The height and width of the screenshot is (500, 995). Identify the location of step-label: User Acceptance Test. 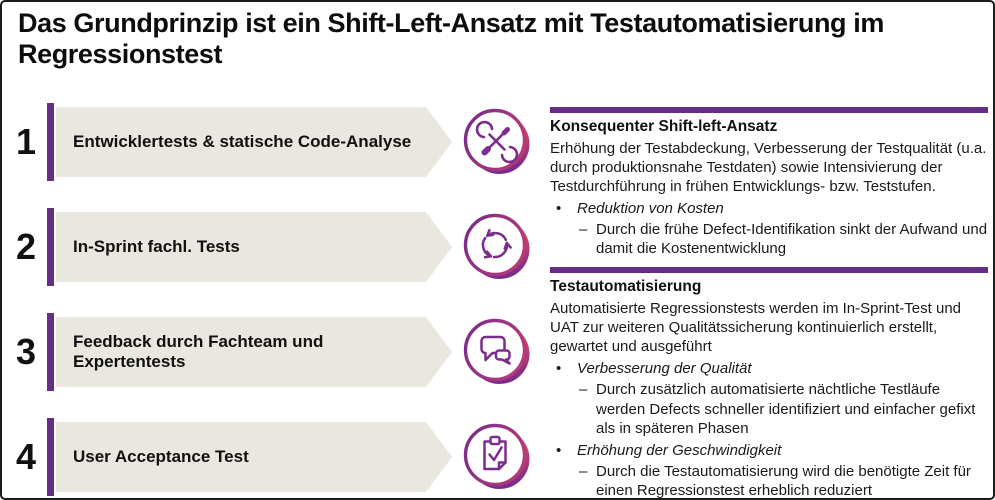
(161, 456).